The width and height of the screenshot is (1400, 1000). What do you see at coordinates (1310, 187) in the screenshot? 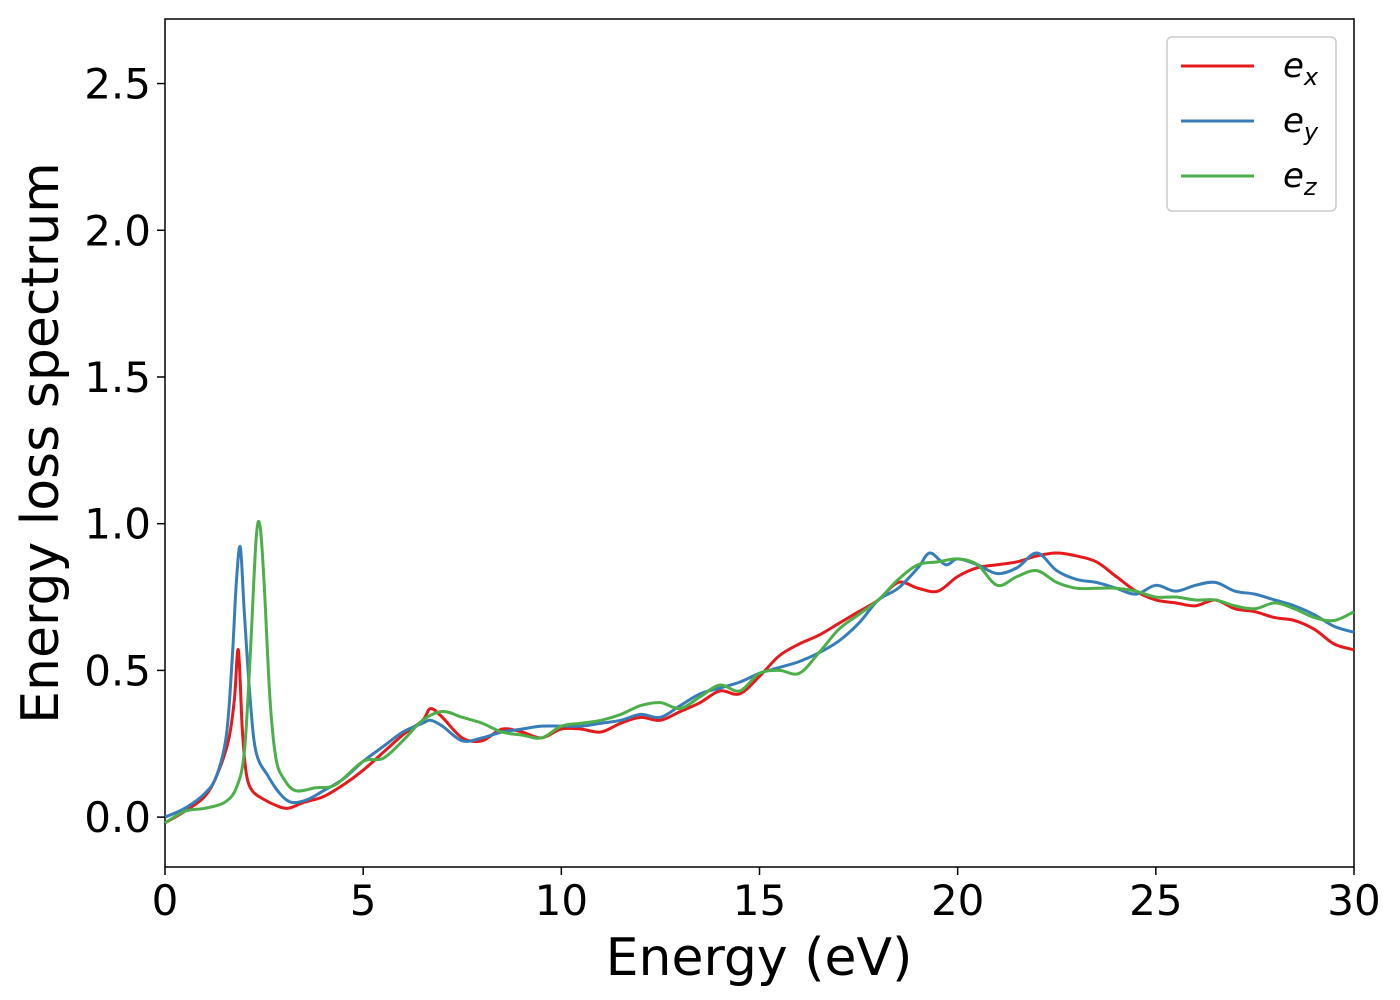
I see `legend-label-subscript: z` at bounding box center [1310, 187].